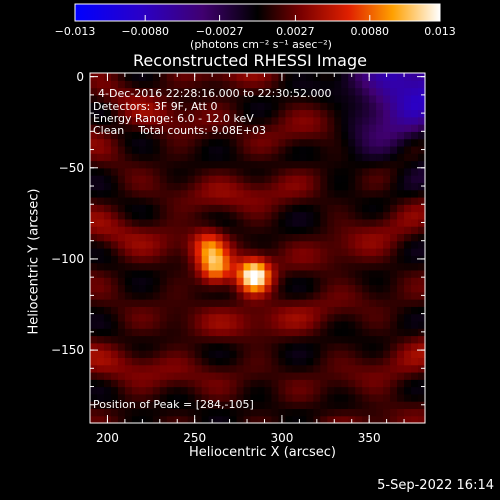  I want to click on x-tick-label: 300, so click(282, 438).